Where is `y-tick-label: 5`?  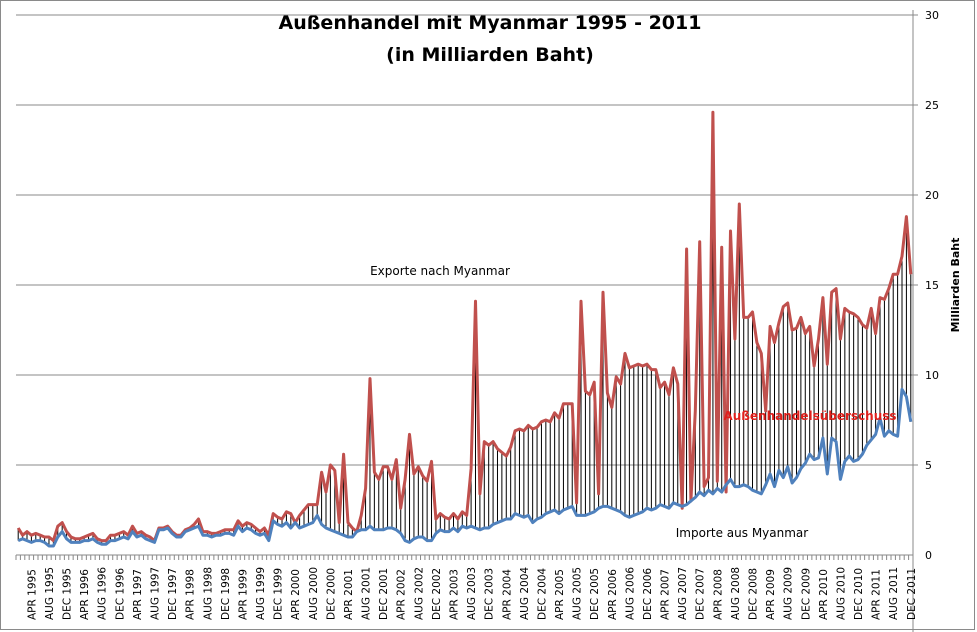 y-tick-label: 5 is located at coordinates (928, 465).